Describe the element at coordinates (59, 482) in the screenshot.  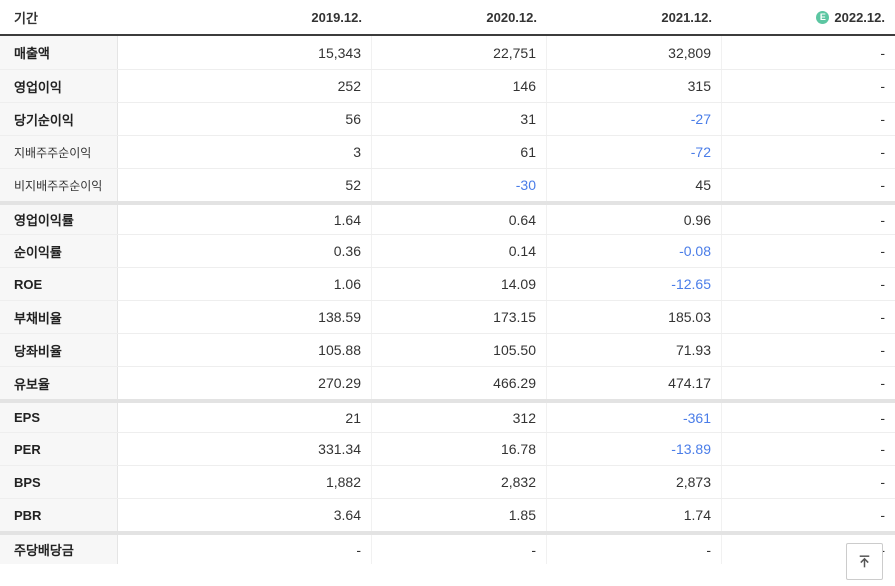
I see `row-label: BPS` at that location.